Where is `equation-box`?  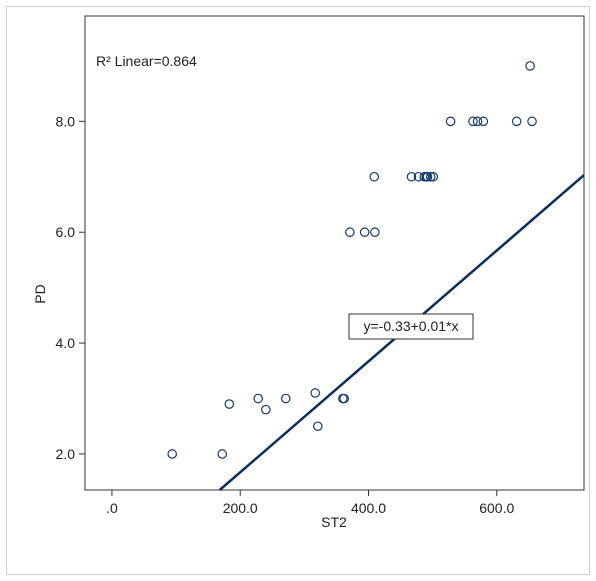 equation-box is located at coordinates (411, 326).